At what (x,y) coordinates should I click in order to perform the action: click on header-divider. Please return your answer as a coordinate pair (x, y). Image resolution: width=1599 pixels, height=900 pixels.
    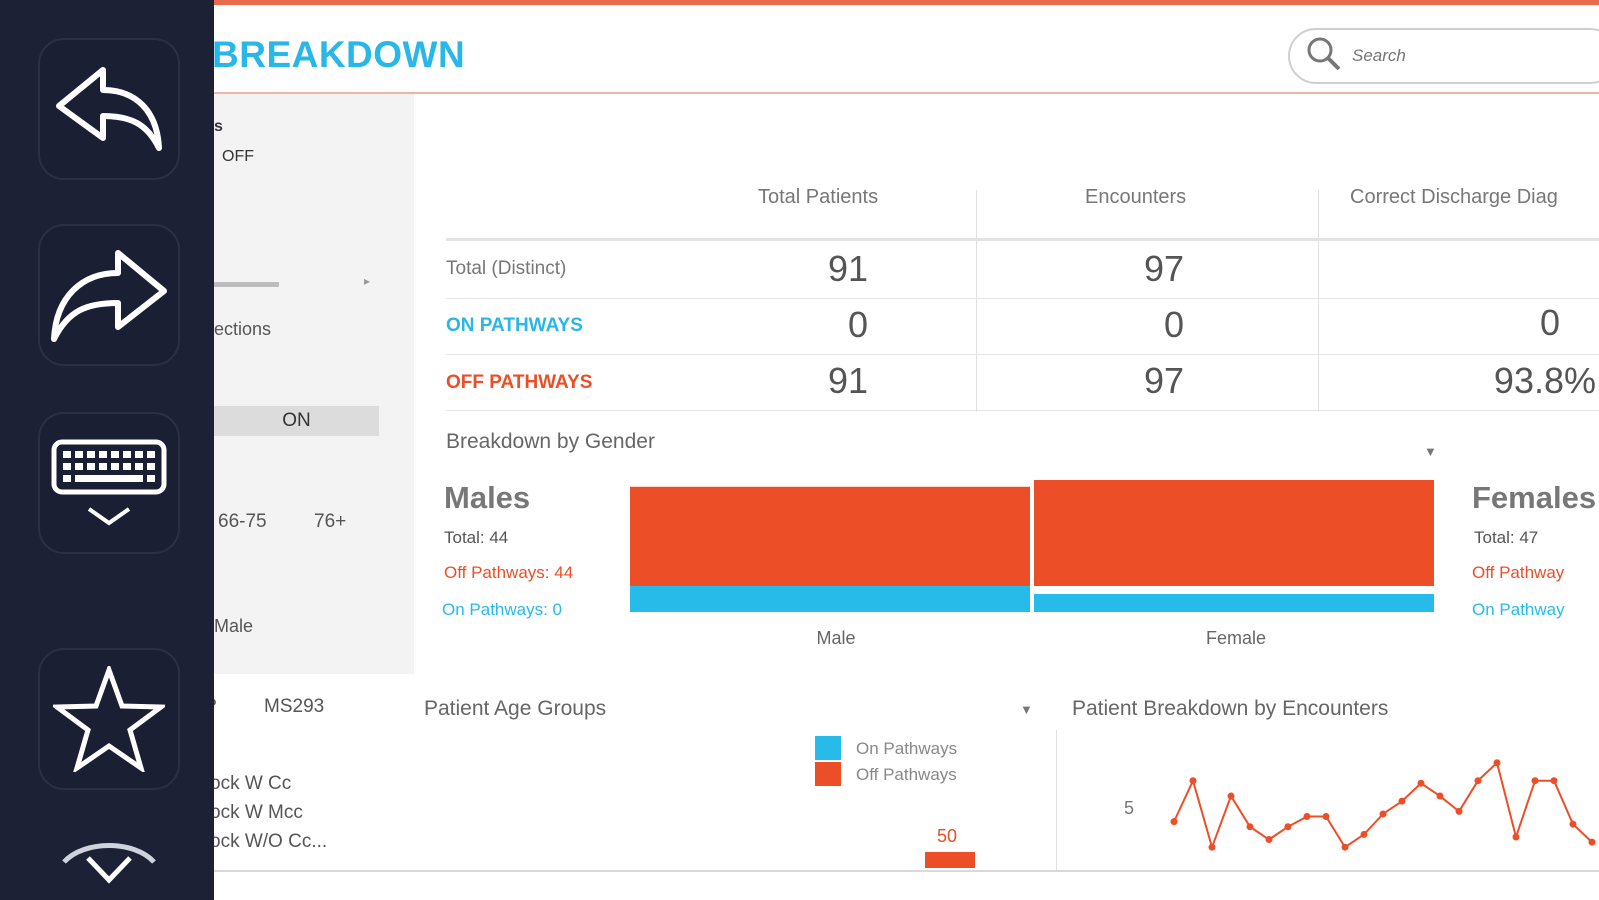
    Looking at the image, I should click on (906, 93).